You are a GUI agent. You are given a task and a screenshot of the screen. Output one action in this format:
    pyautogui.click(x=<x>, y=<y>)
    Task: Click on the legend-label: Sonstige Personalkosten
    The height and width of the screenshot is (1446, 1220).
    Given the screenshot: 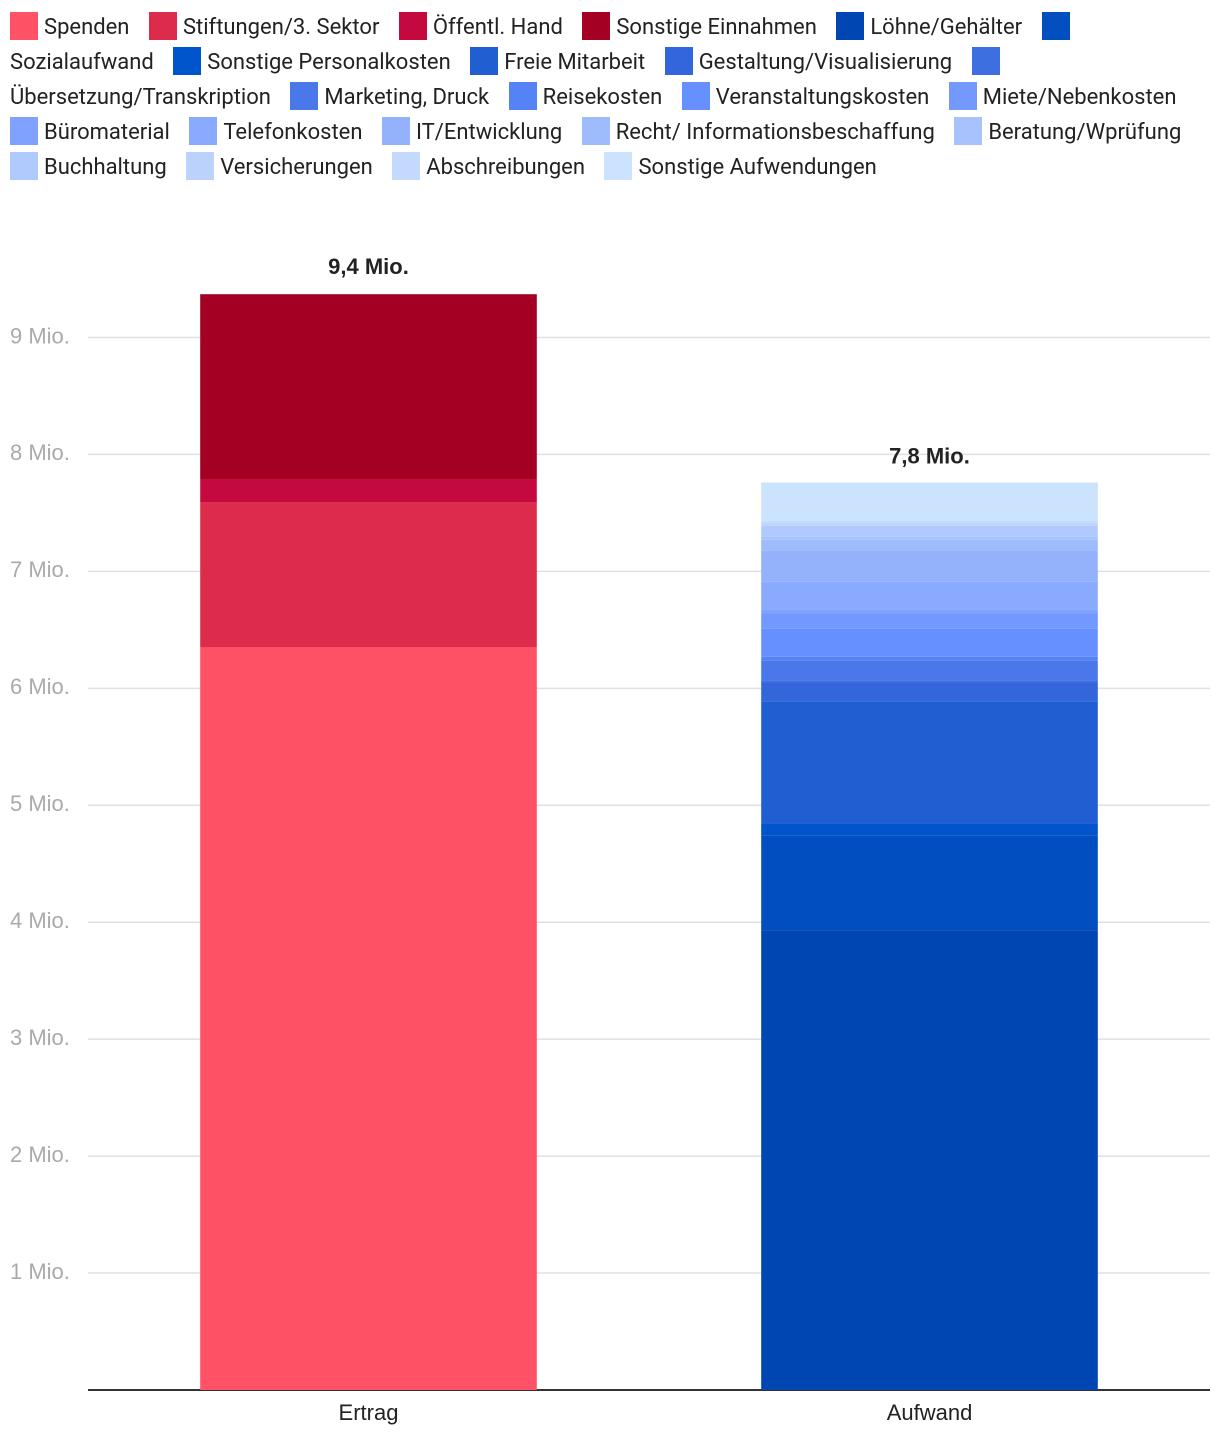 What is the action you would take?
    pyautogui.click(x=329, y=62)
    